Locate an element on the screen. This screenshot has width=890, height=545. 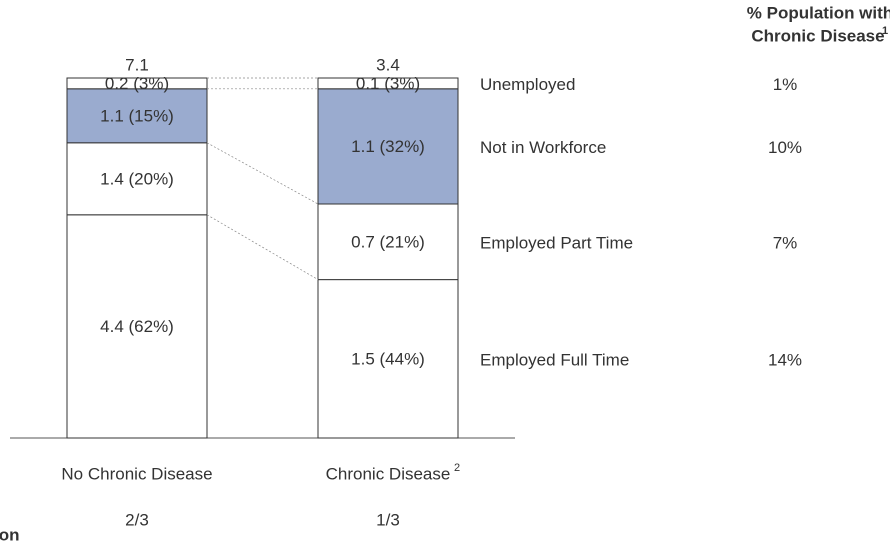
series-label: Employed Full Time is located at coordinates (554, 359).